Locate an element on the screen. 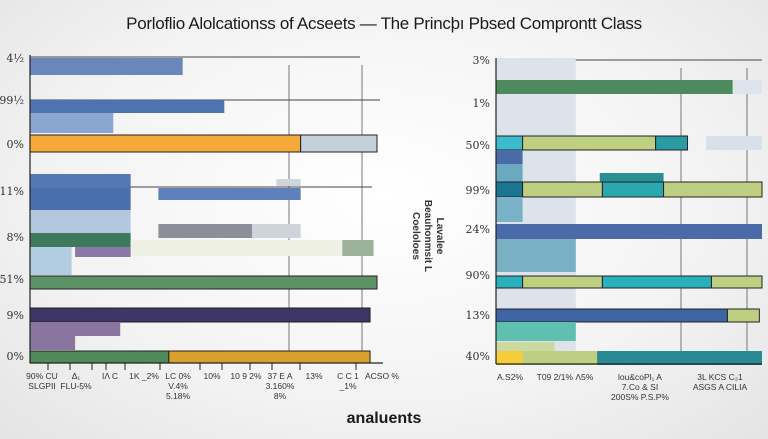  x-tick-label-line: V.4% is located at coordinates (178, 386).